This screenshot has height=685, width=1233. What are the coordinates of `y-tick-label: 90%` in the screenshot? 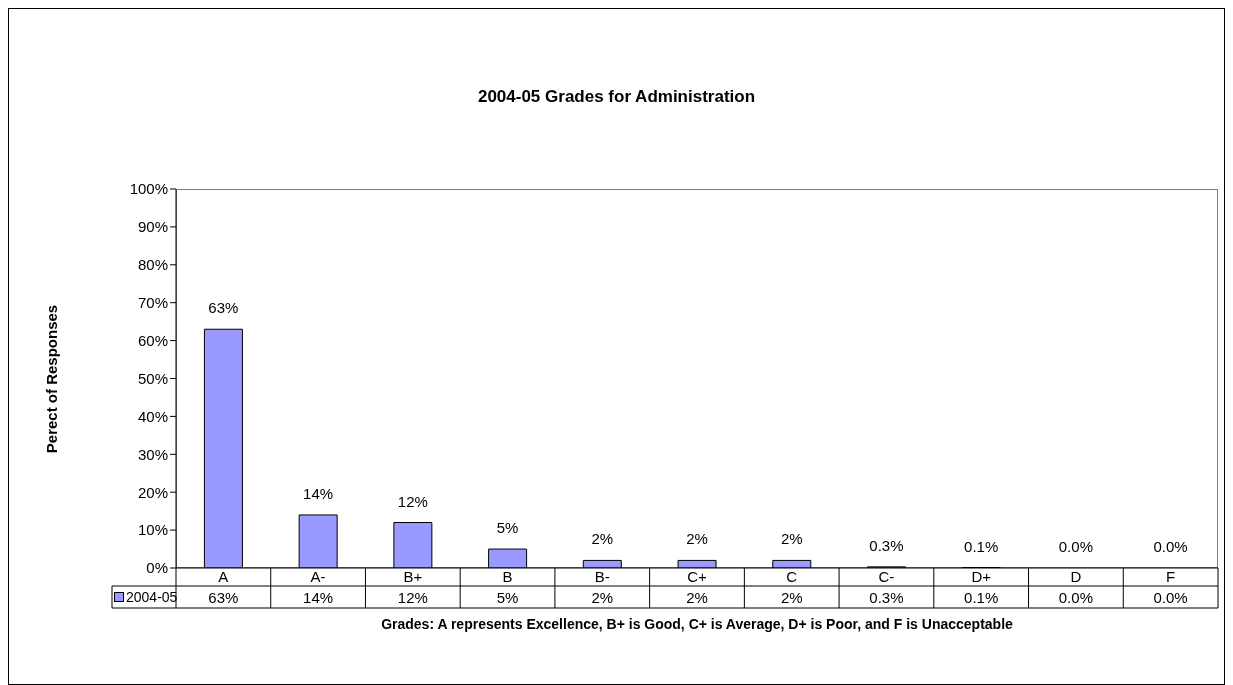 It's located at (152, 227).